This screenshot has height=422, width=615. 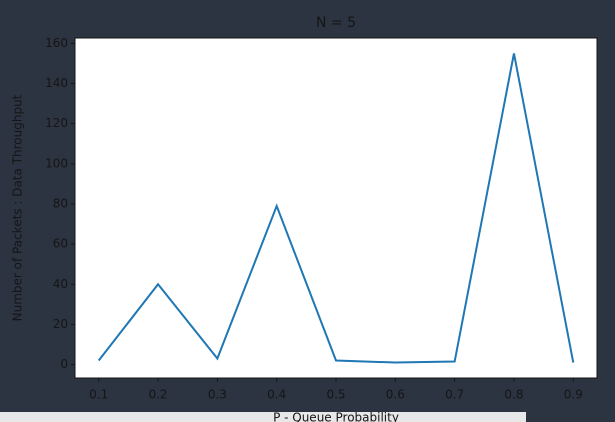 I want to click on x-tick-label: 0.2, so click(x=157, y=395).